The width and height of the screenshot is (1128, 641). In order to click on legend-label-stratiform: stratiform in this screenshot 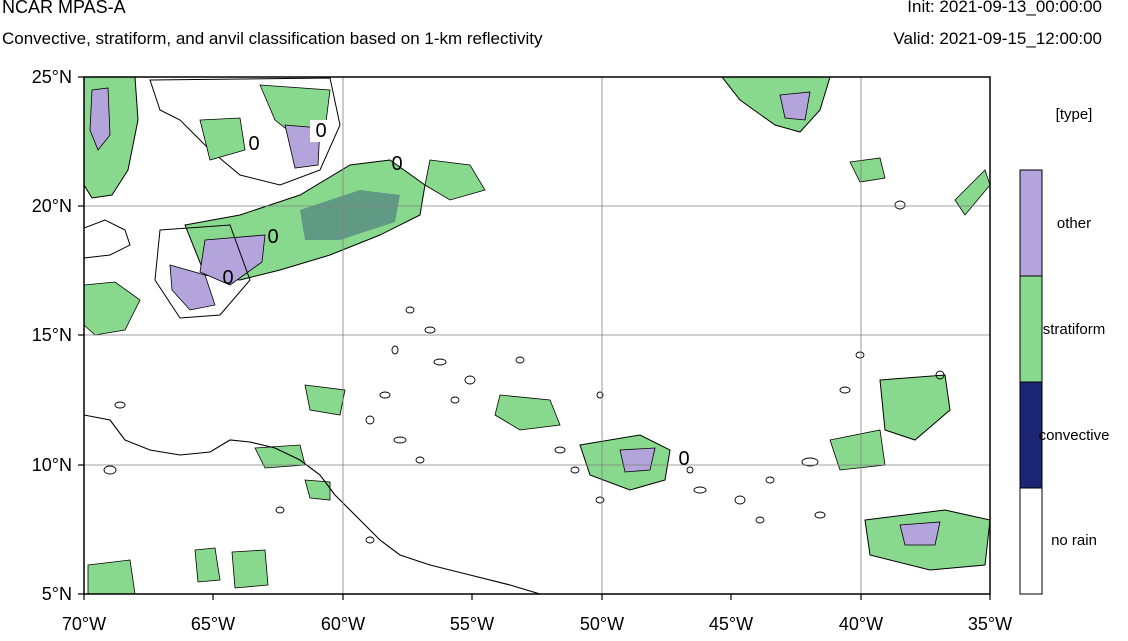, I will do `click(1074, 329)`.